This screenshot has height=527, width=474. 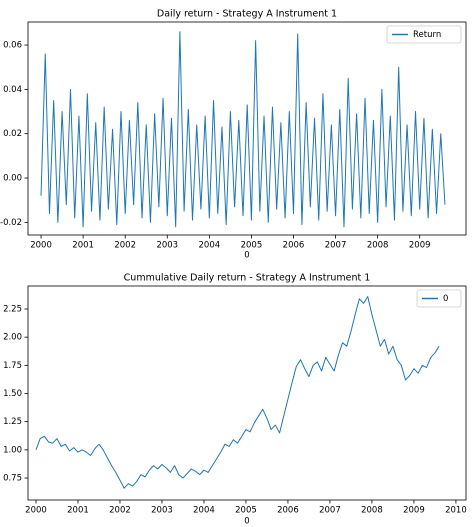 What do you see at coordinates (12, 366) in the screenshot?
I see `y-tick-label: 1.75` at bounding box center [12, 366].